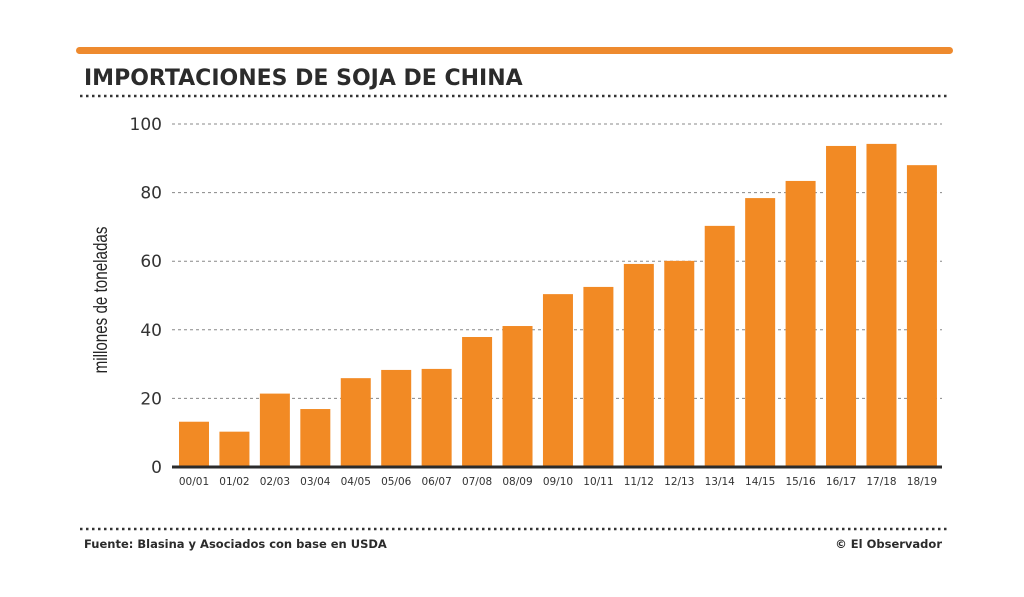  What do you see at coordinates (303, 78) in the screenshot?
I see `chart-title: IMPORTACIONES DE SOJA DE CHINA` at bounding box center [303, 78].